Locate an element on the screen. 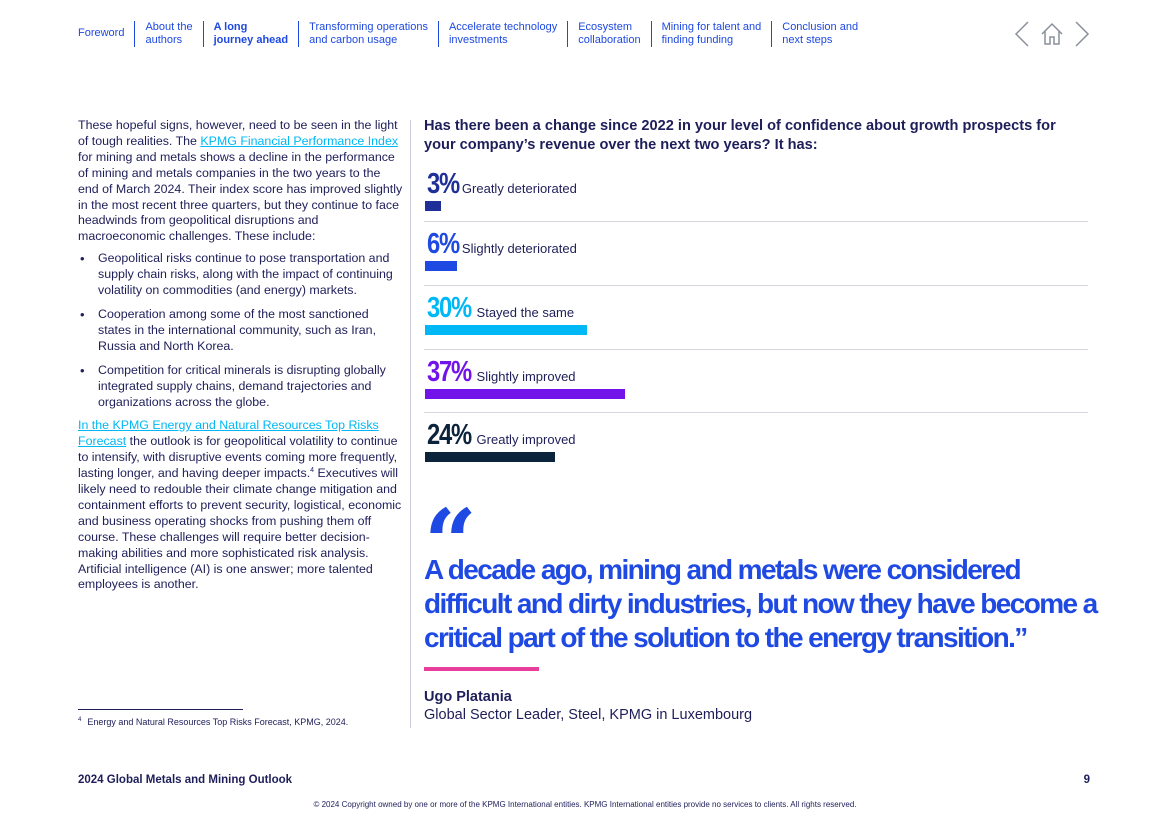  nav-label: About the is located at coordinates (169, 27).